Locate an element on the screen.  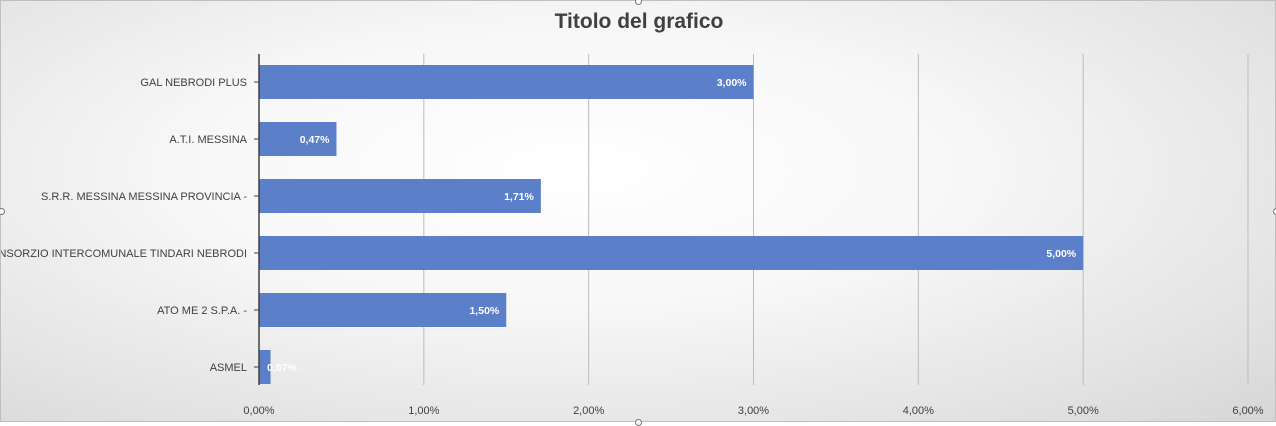
resize-handle-top is located at coordinates (638, 2).